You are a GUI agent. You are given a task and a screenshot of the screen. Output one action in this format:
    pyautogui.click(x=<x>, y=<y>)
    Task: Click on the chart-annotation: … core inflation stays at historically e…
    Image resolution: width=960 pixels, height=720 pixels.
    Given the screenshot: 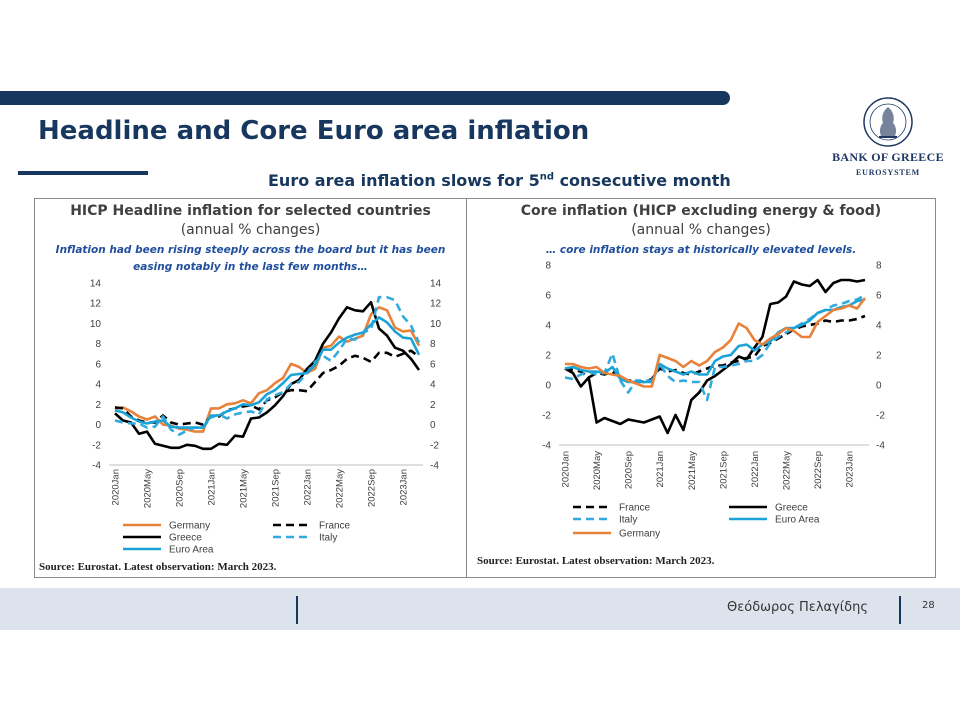 What is the action you would take?
    pyautogui.click(x=701, y=250)
    